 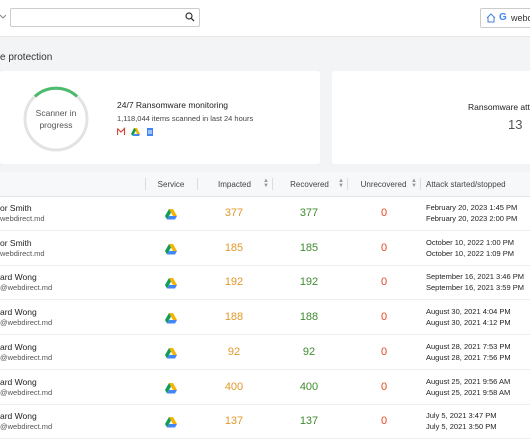 I want to click on recovered: 188, so click(x=309, y=317).